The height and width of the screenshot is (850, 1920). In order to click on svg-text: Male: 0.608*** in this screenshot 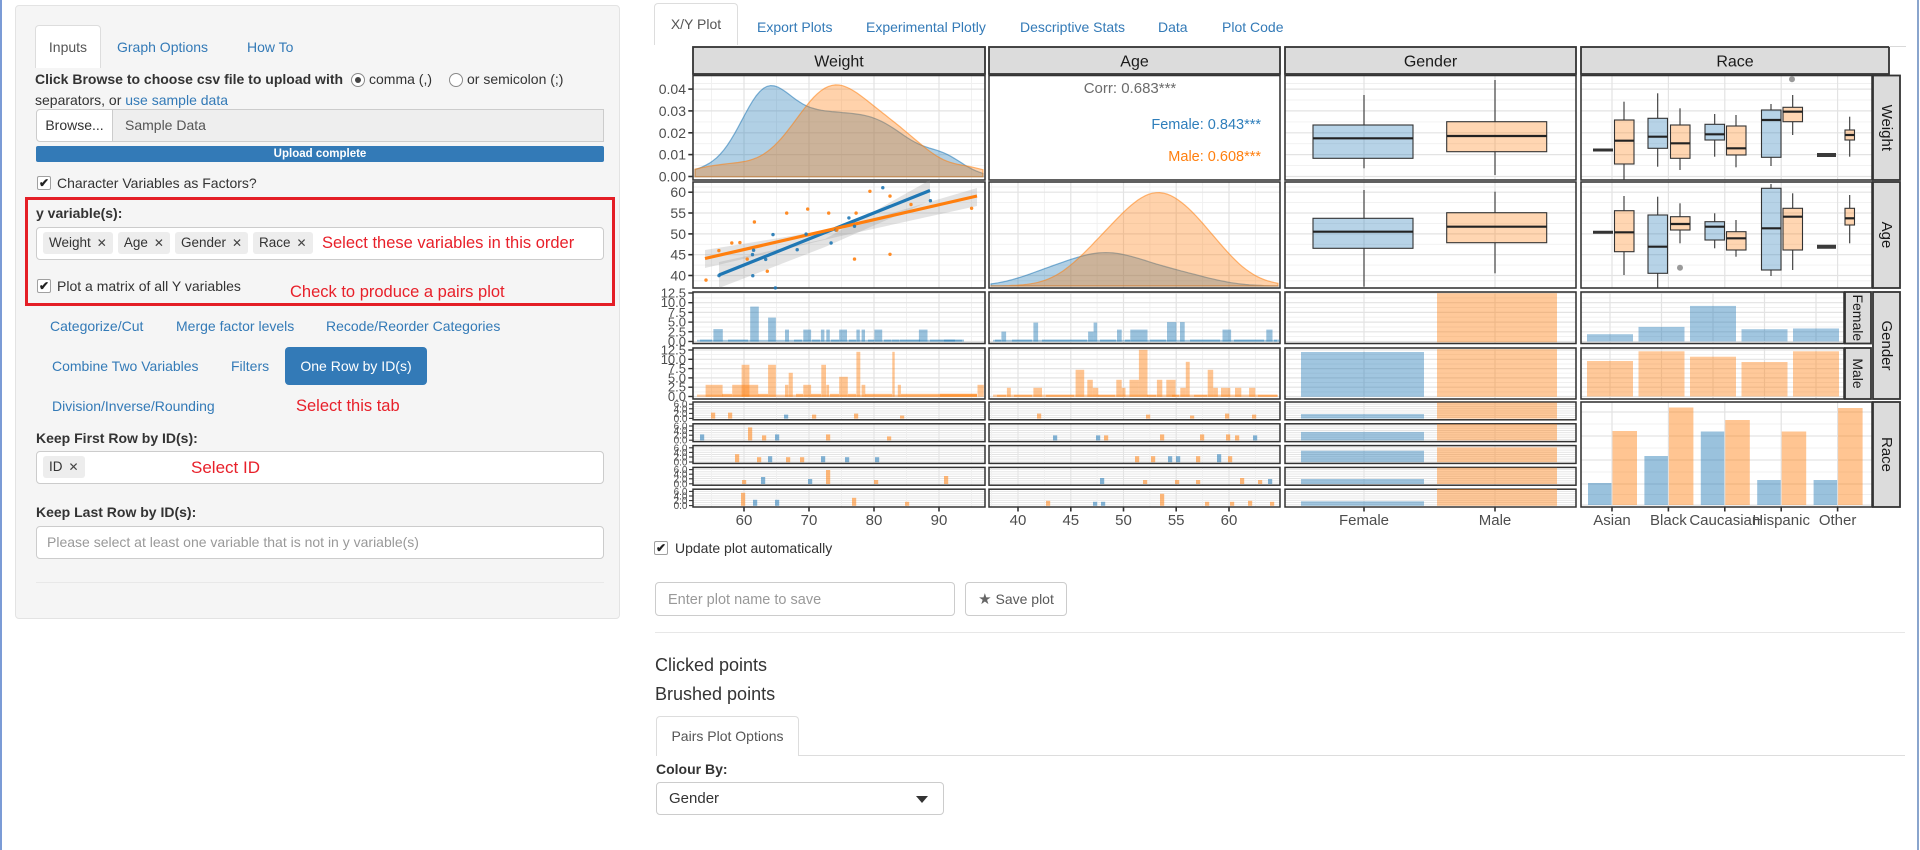, I will do `click(1214, 157)`.